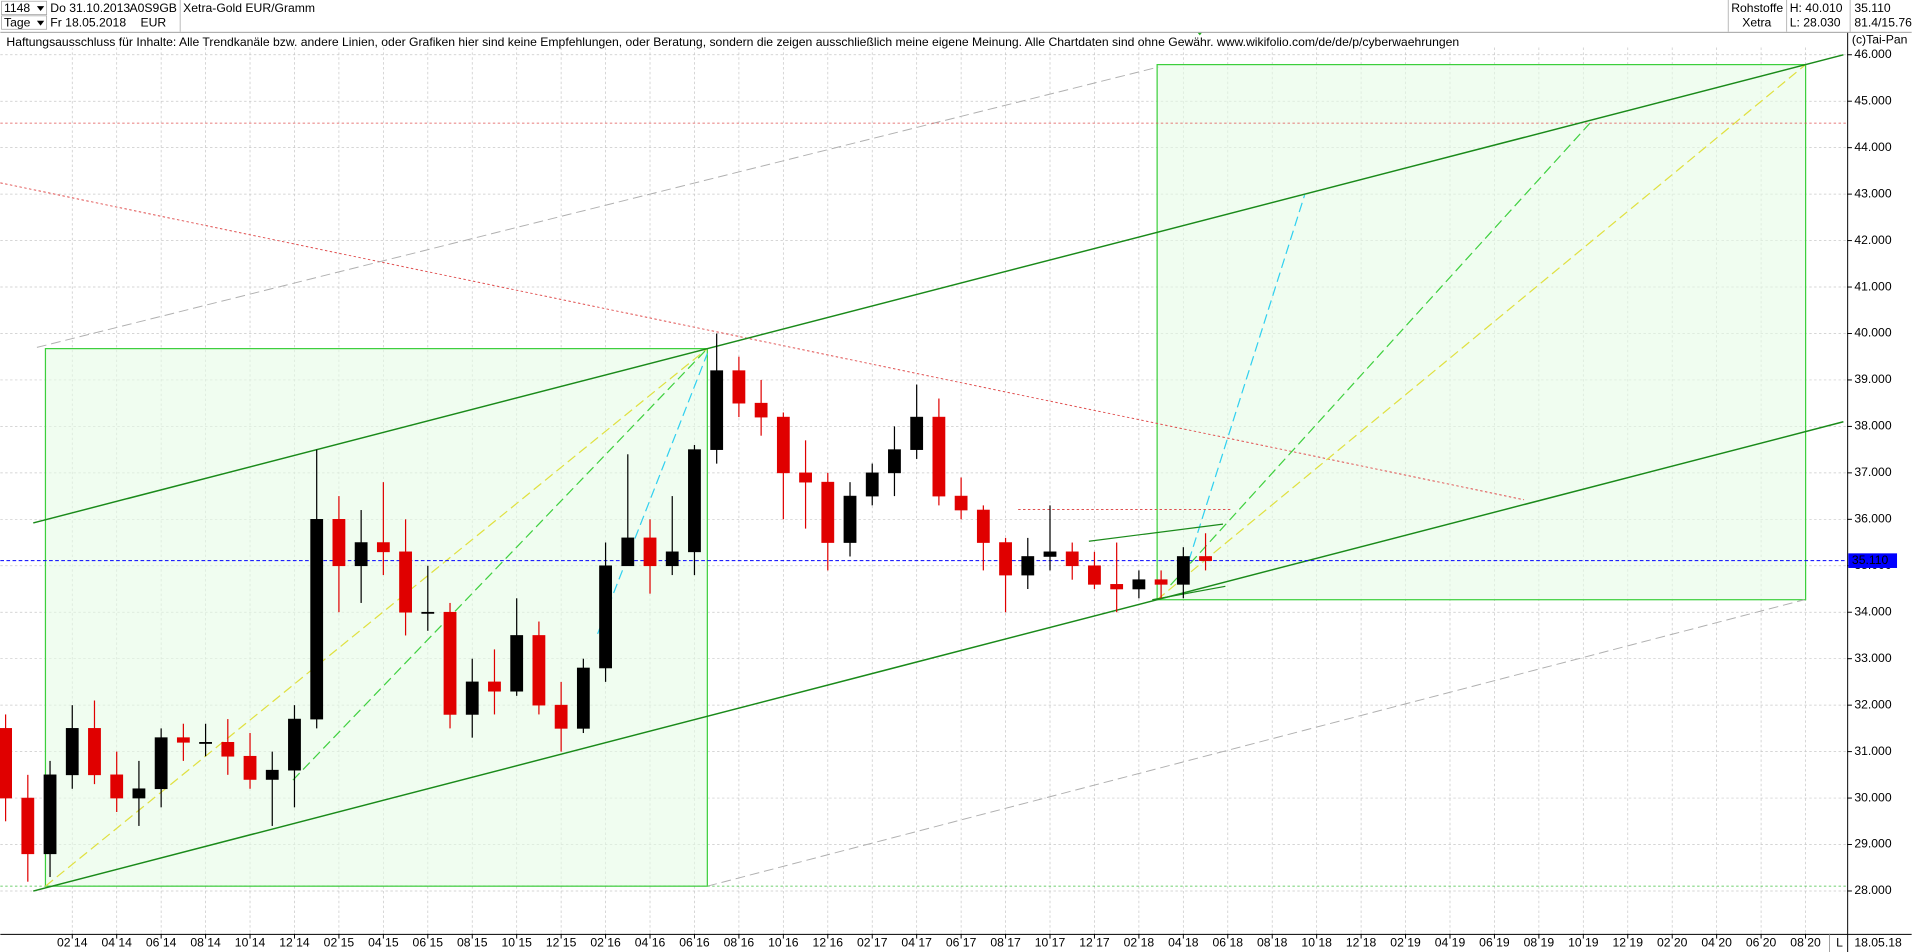 The height and width of the screenshot is (952, 1912). Describe the element at coordinates (72, 943) in the screenshot. I see `x-tick-label: 02 14` at that location.